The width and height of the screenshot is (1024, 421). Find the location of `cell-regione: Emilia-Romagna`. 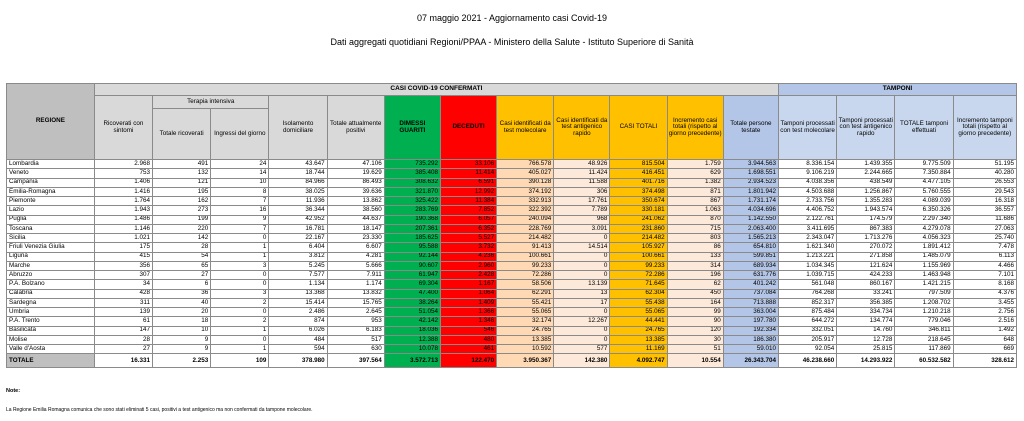

cell-regione: Emilia-Romagna is located at coordinates (50, 192).